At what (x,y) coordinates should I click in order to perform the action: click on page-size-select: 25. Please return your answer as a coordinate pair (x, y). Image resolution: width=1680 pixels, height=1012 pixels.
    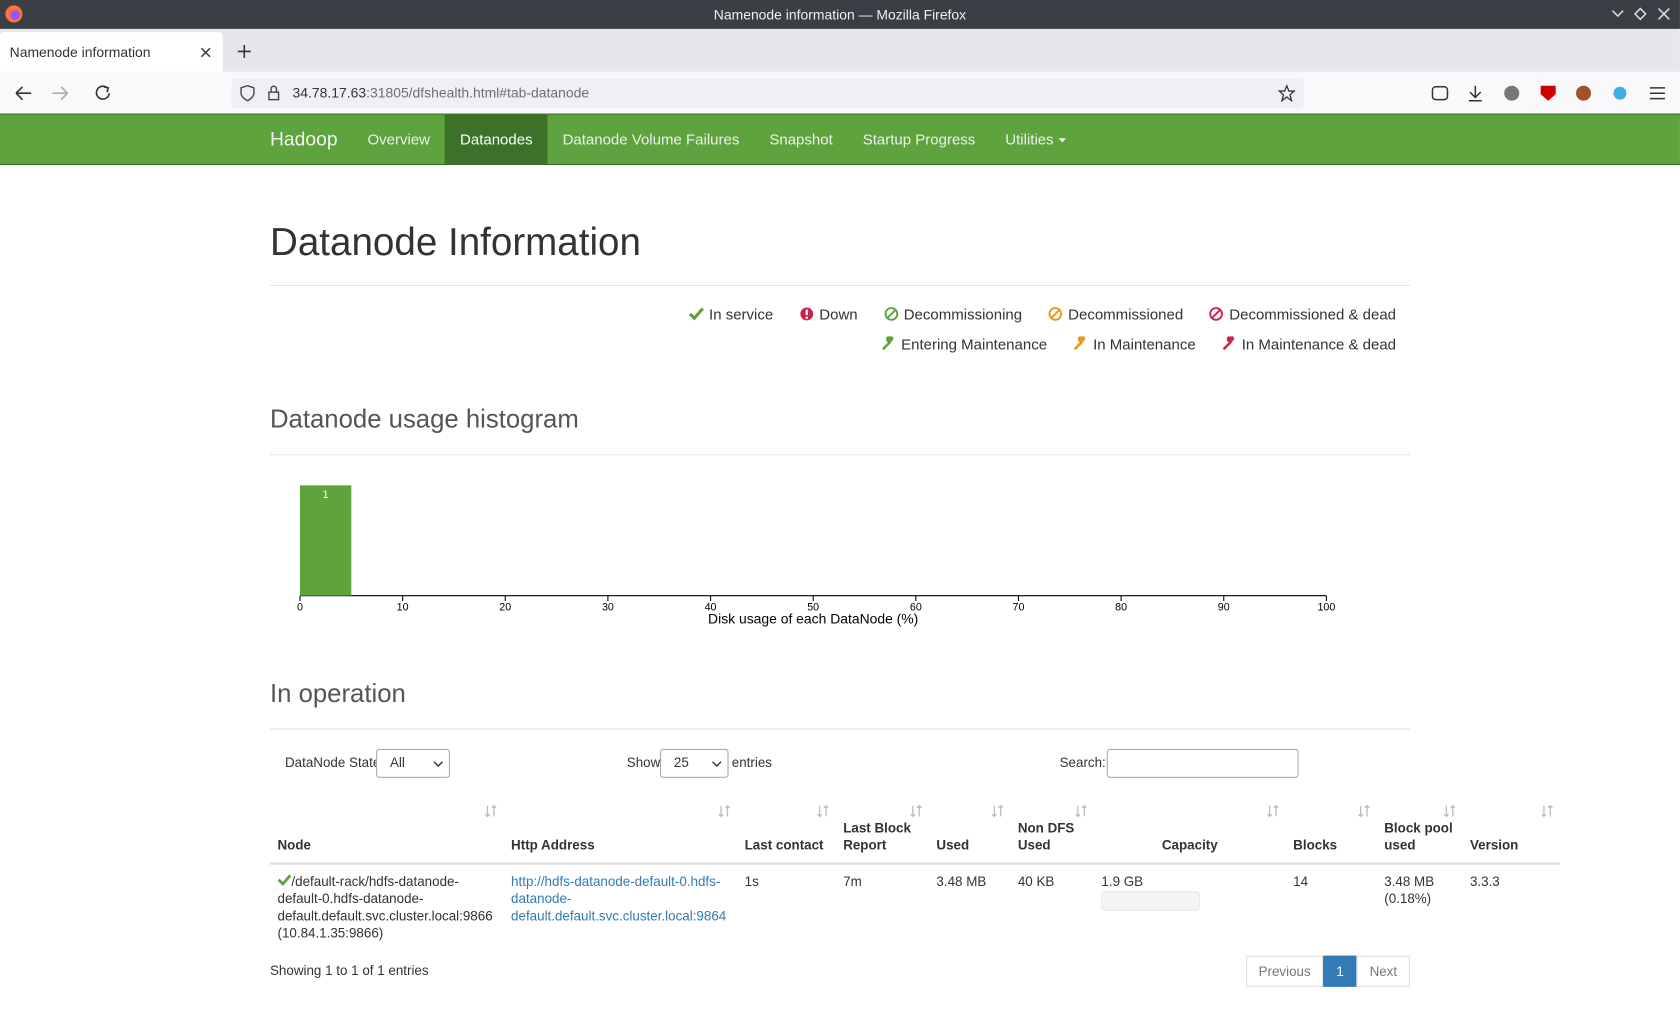
    Looking at the image, I should click on (694, 763).